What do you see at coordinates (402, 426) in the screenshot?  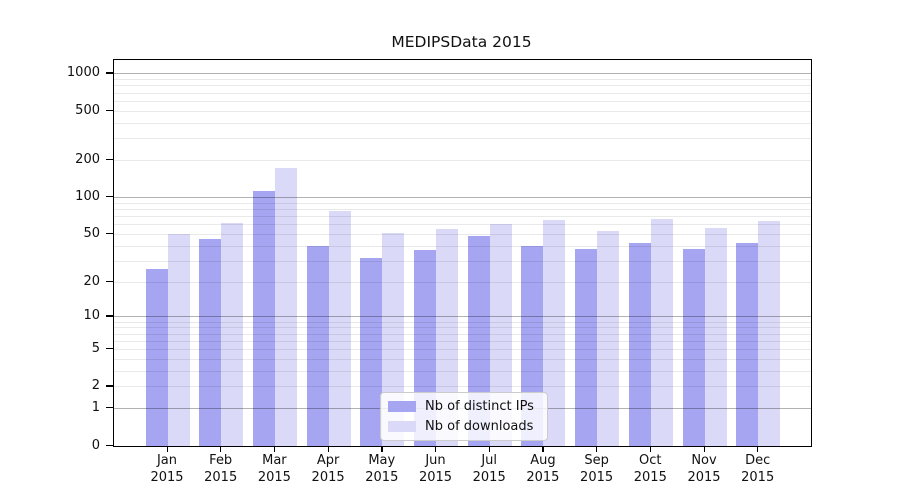 I see `legend-swatch-downloads` at bounding box center [402, 426].